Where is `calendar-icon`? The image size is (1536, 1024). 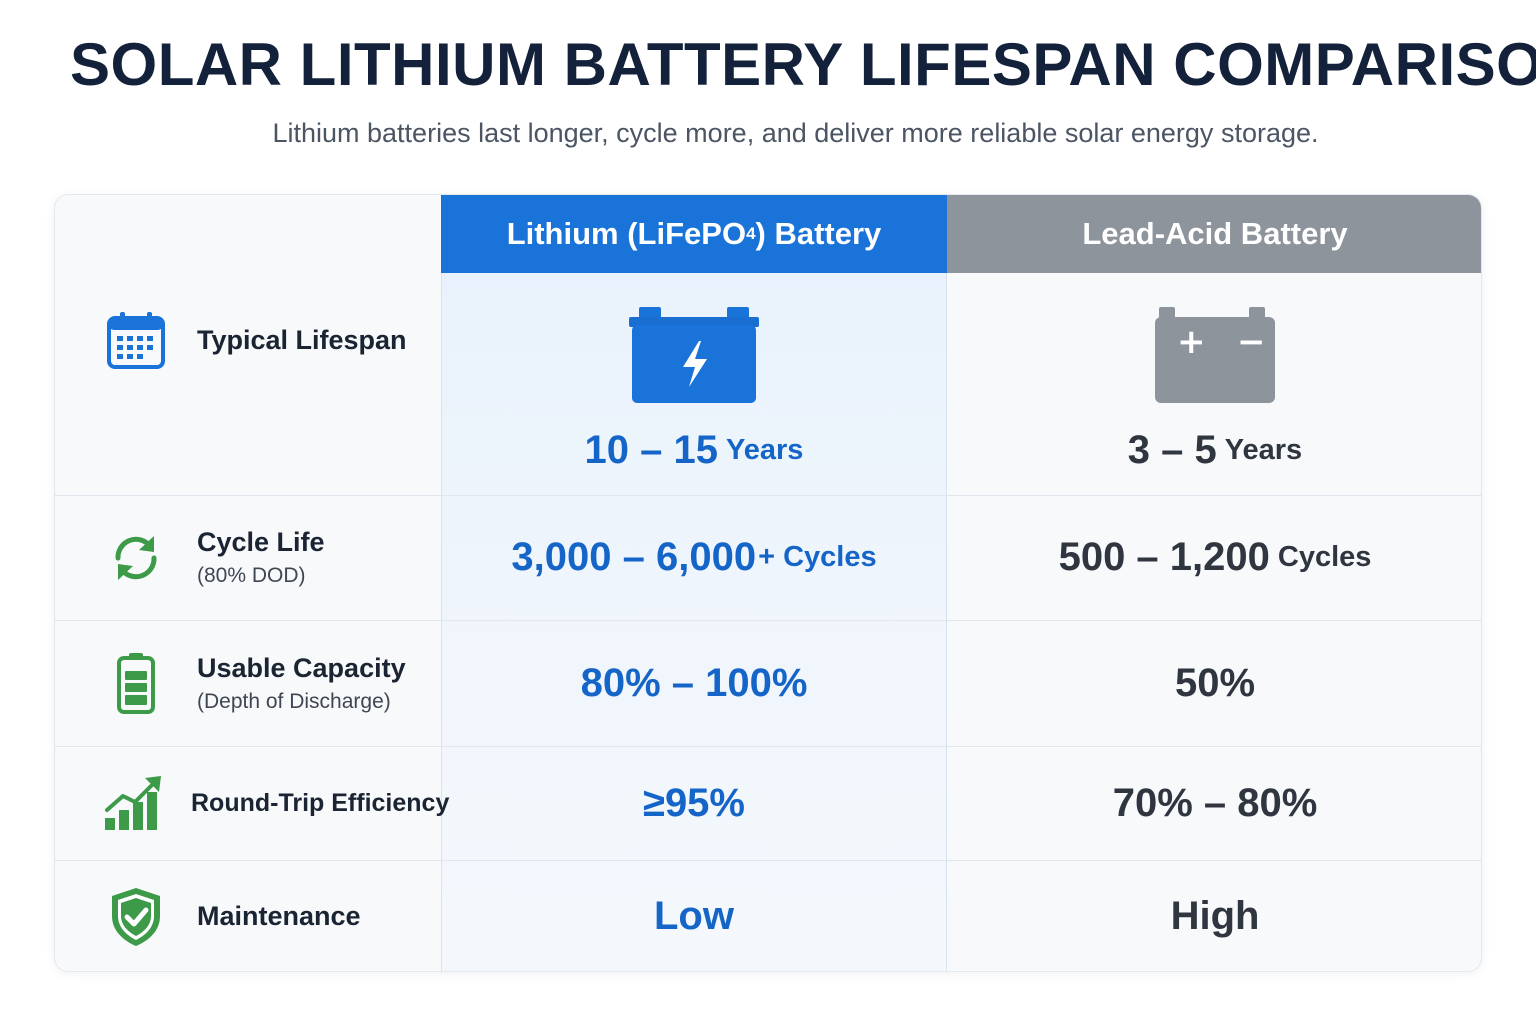
calendar-icon is located at coordinates (136, 340).